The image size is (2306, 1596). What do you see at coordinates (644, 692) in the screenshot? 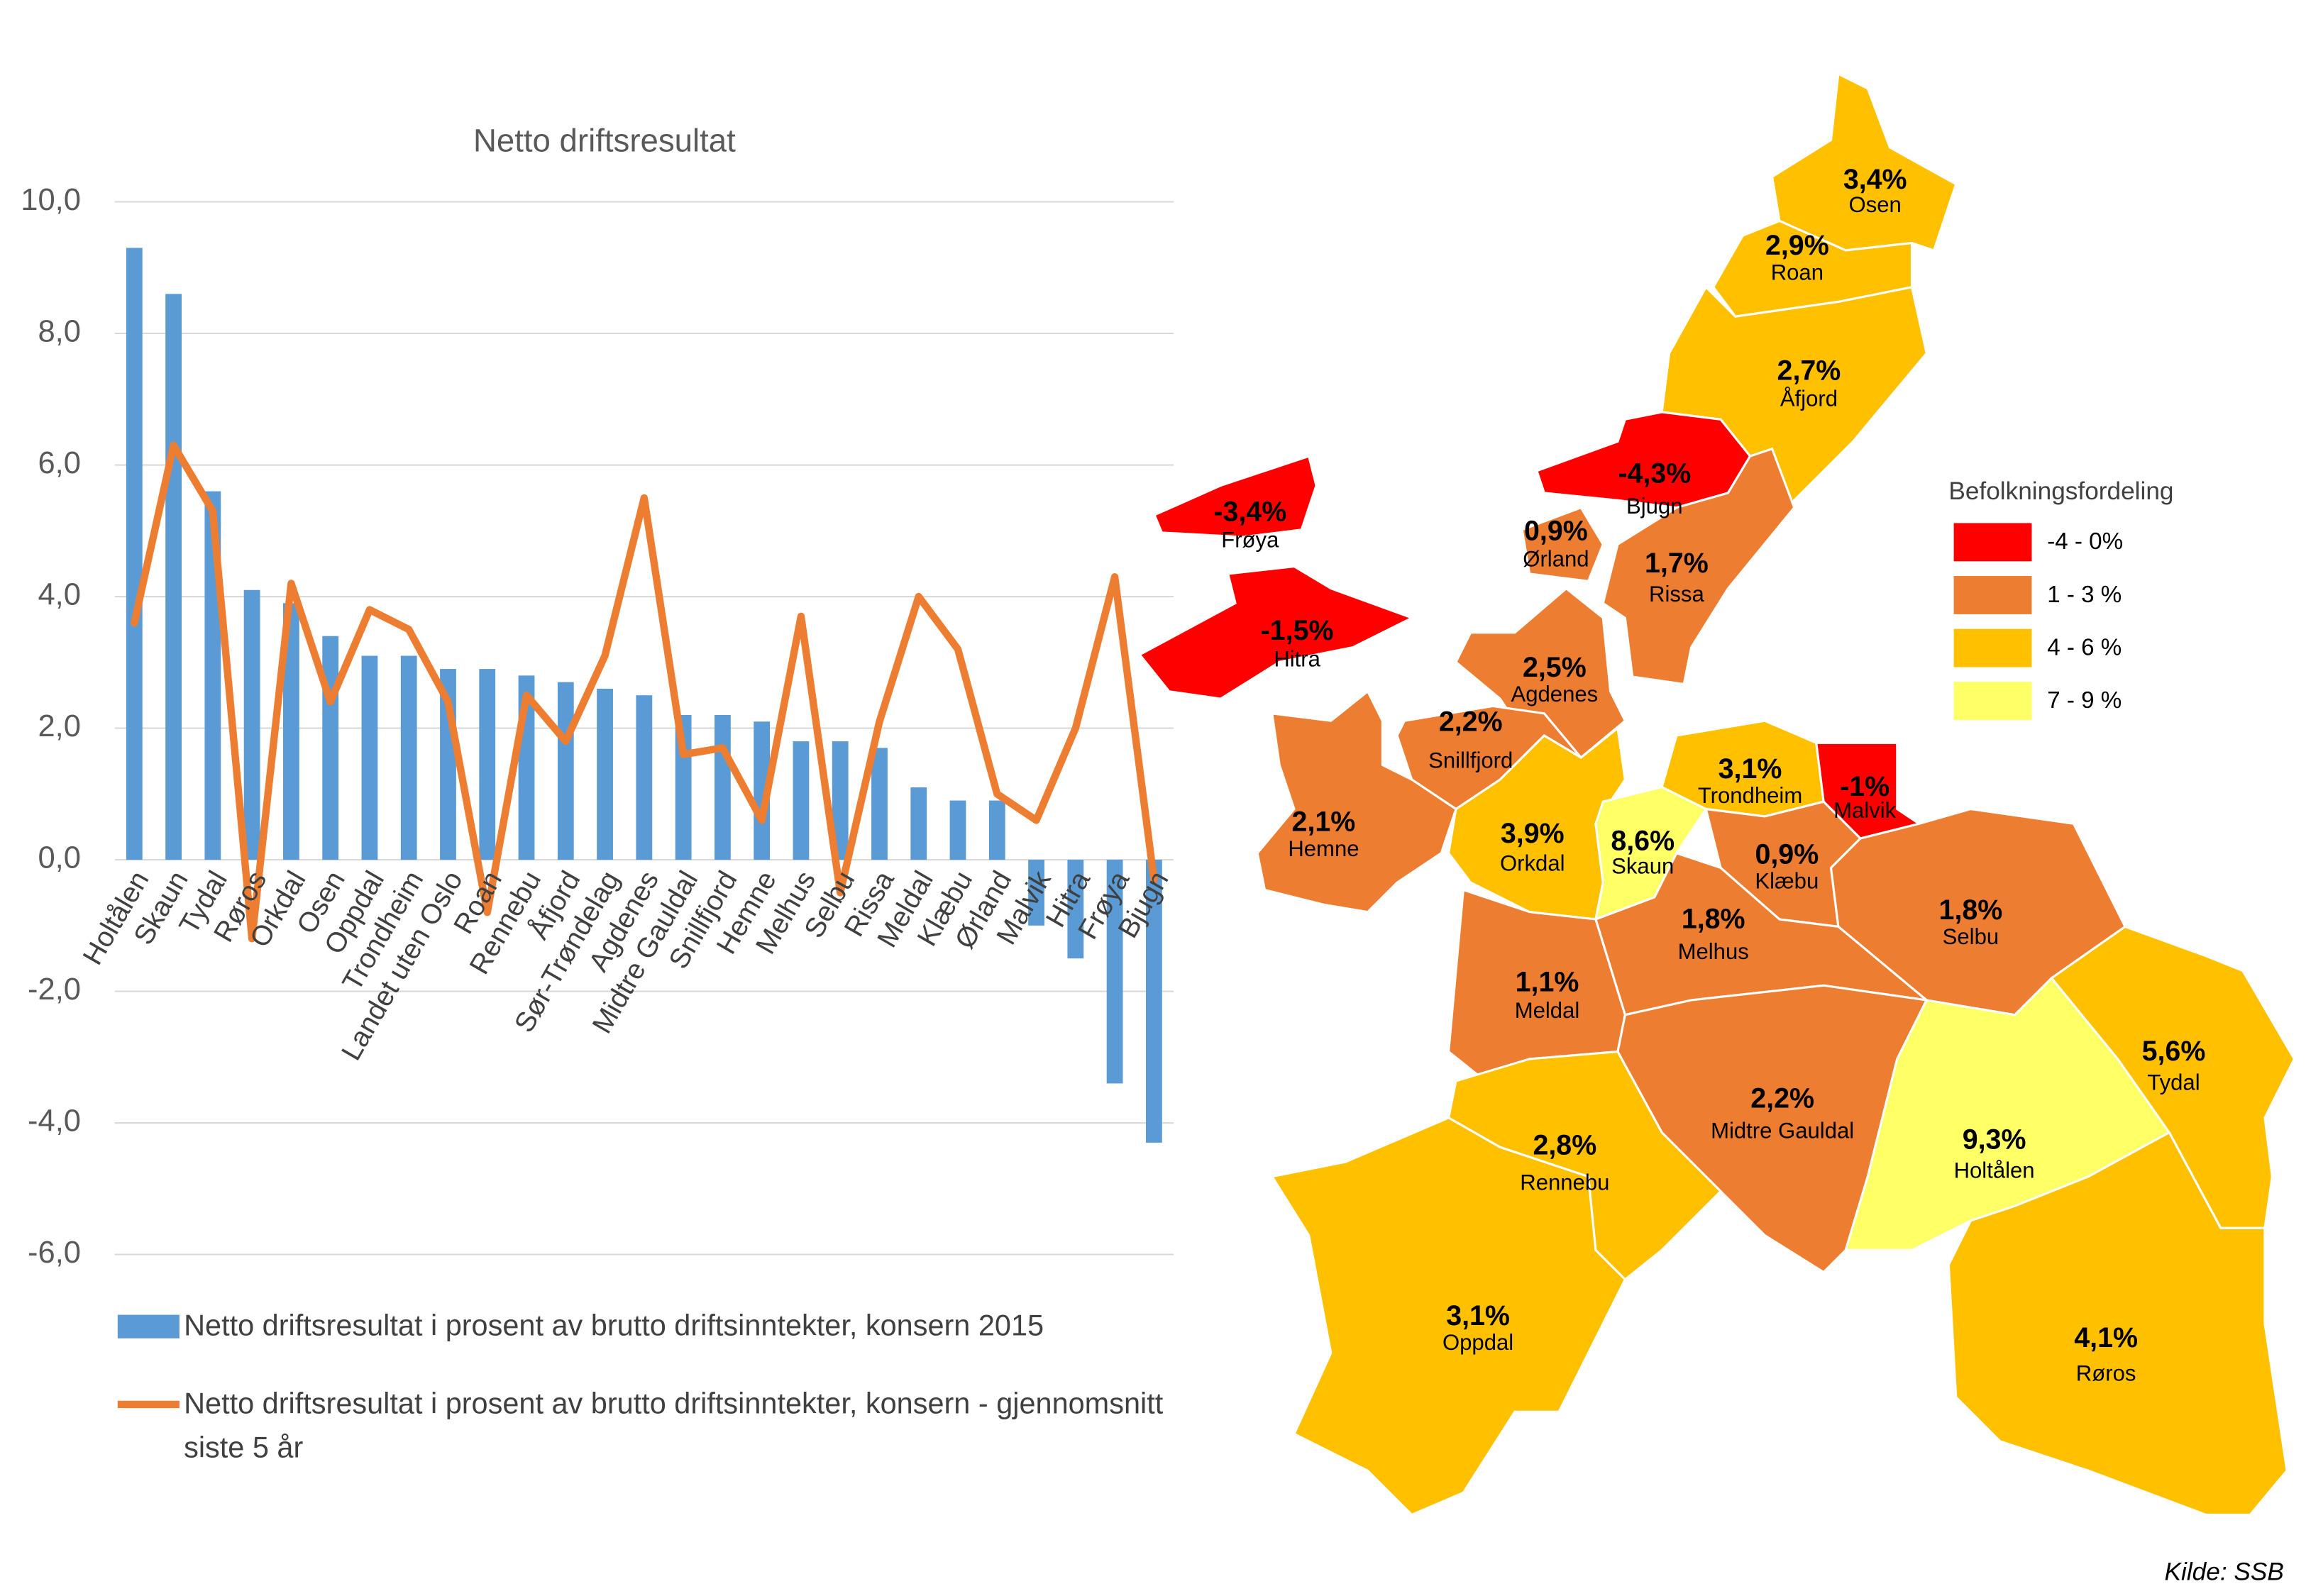
I see `line` at bounding box center [644, 692].